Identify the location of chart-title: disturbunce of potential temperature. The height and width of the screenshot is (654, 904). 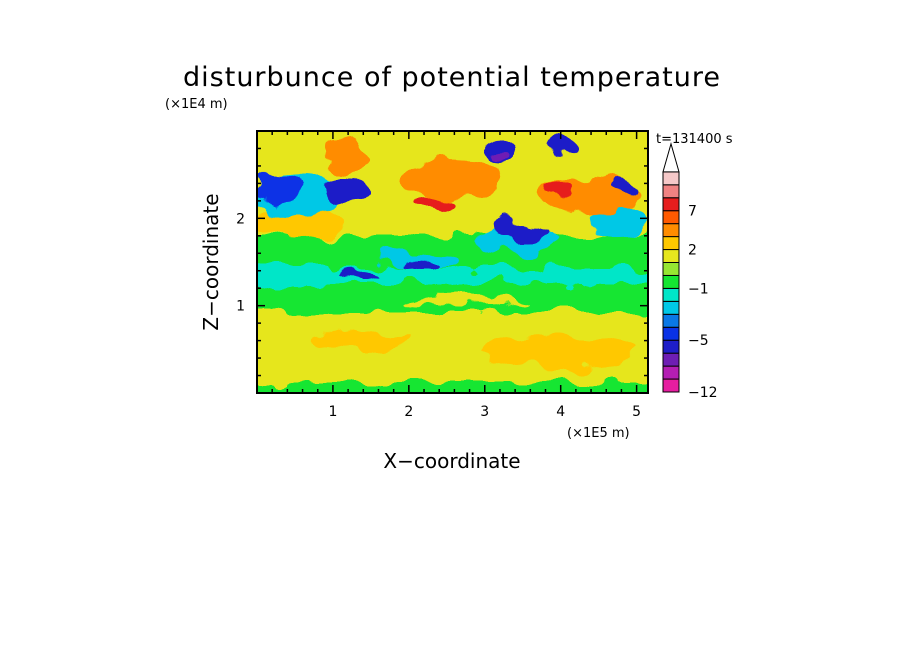
(452, 77).